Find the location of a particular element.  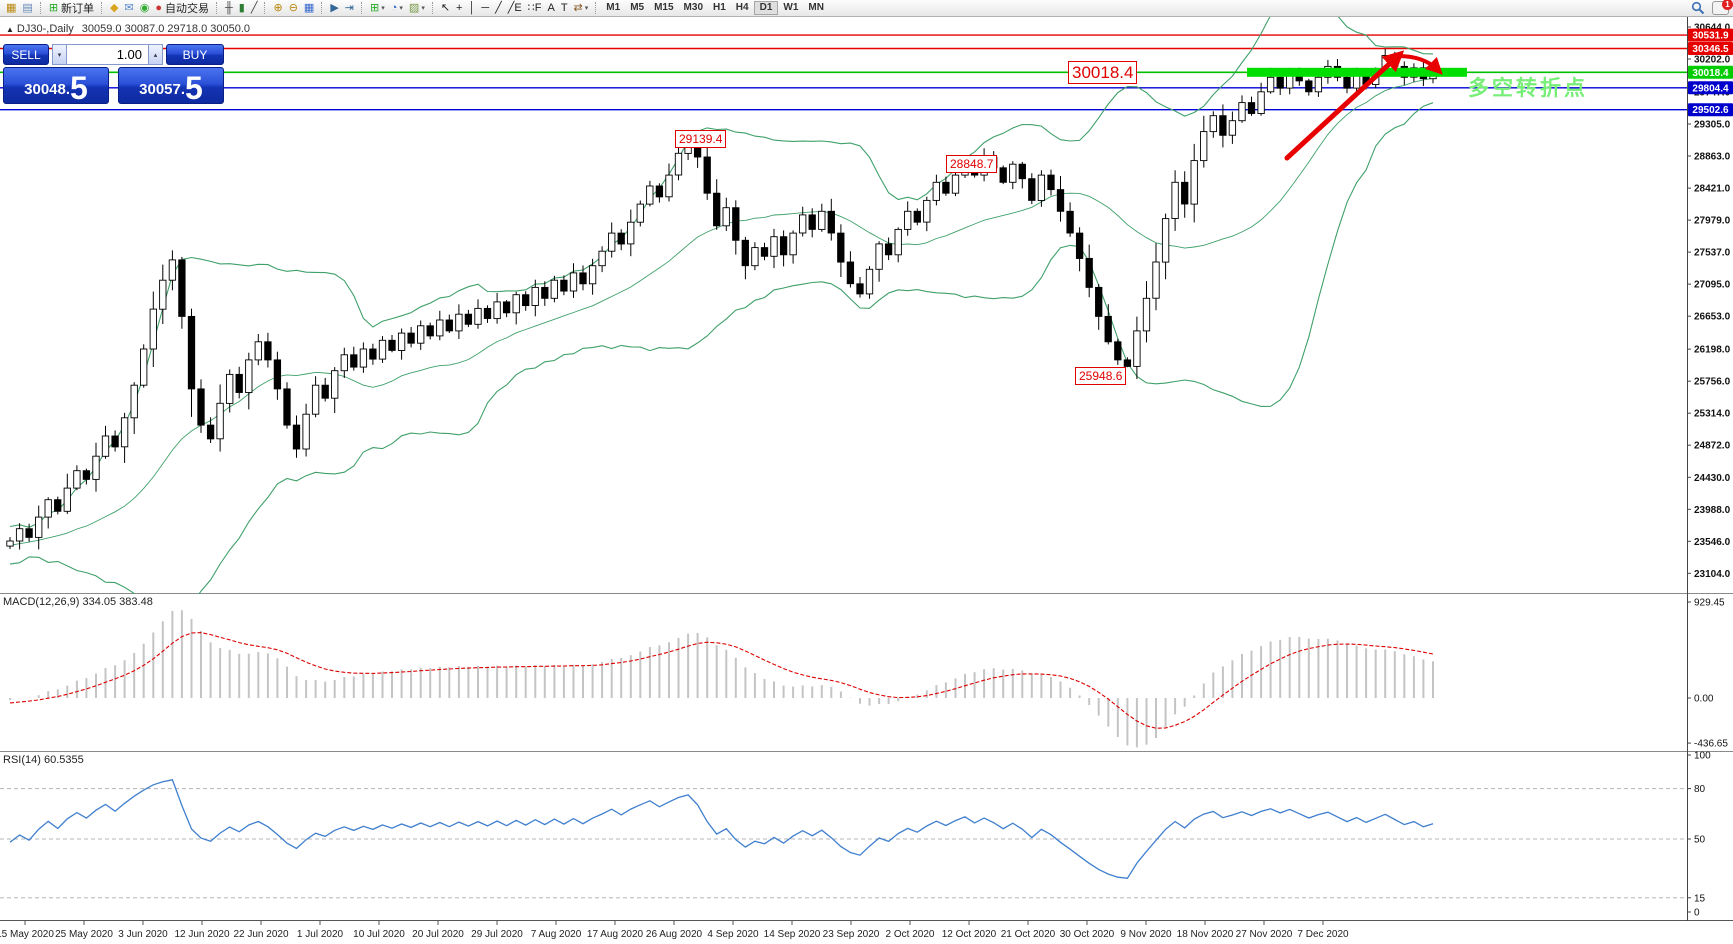

text-label-icon: T is located at coordinates (564, 7).